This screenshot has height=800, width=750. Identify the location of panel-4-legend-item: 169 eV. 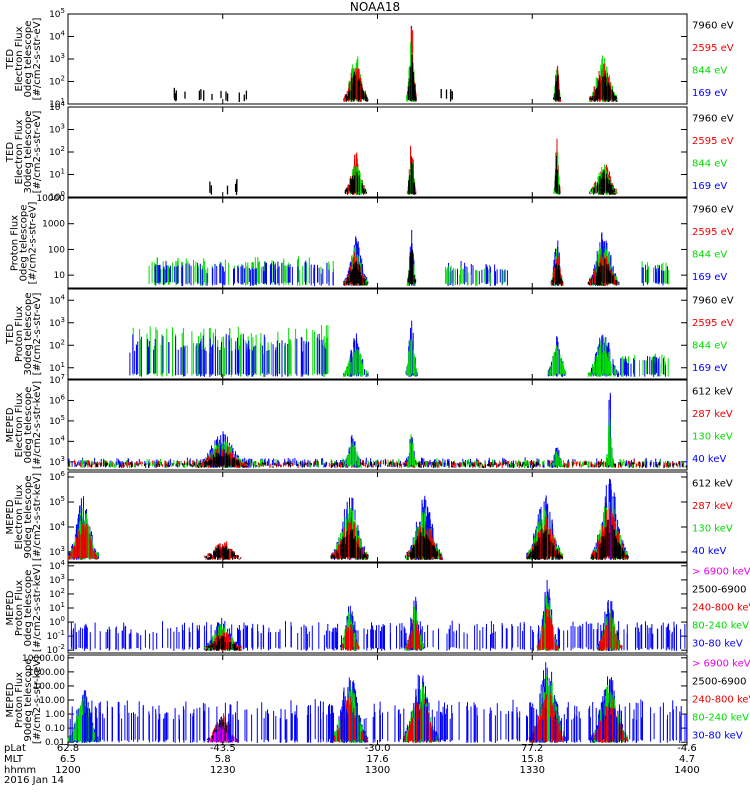
(709, 368).